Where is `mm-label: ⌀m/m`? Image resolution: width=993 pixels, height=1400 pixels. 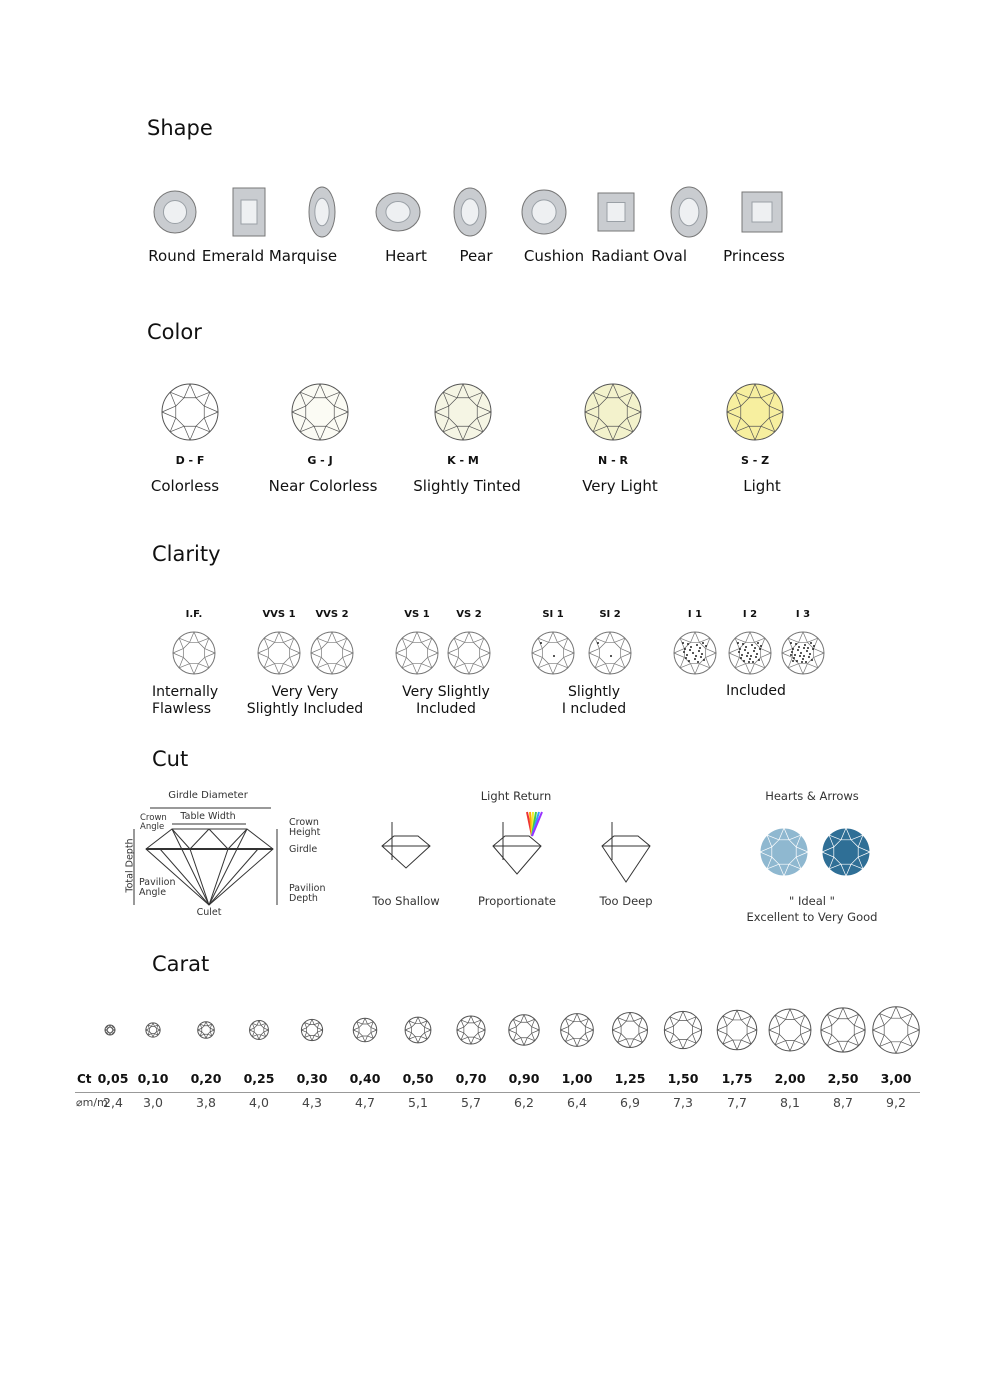
mm-label: ⌀m/m is located at coordinates (92, 1102).